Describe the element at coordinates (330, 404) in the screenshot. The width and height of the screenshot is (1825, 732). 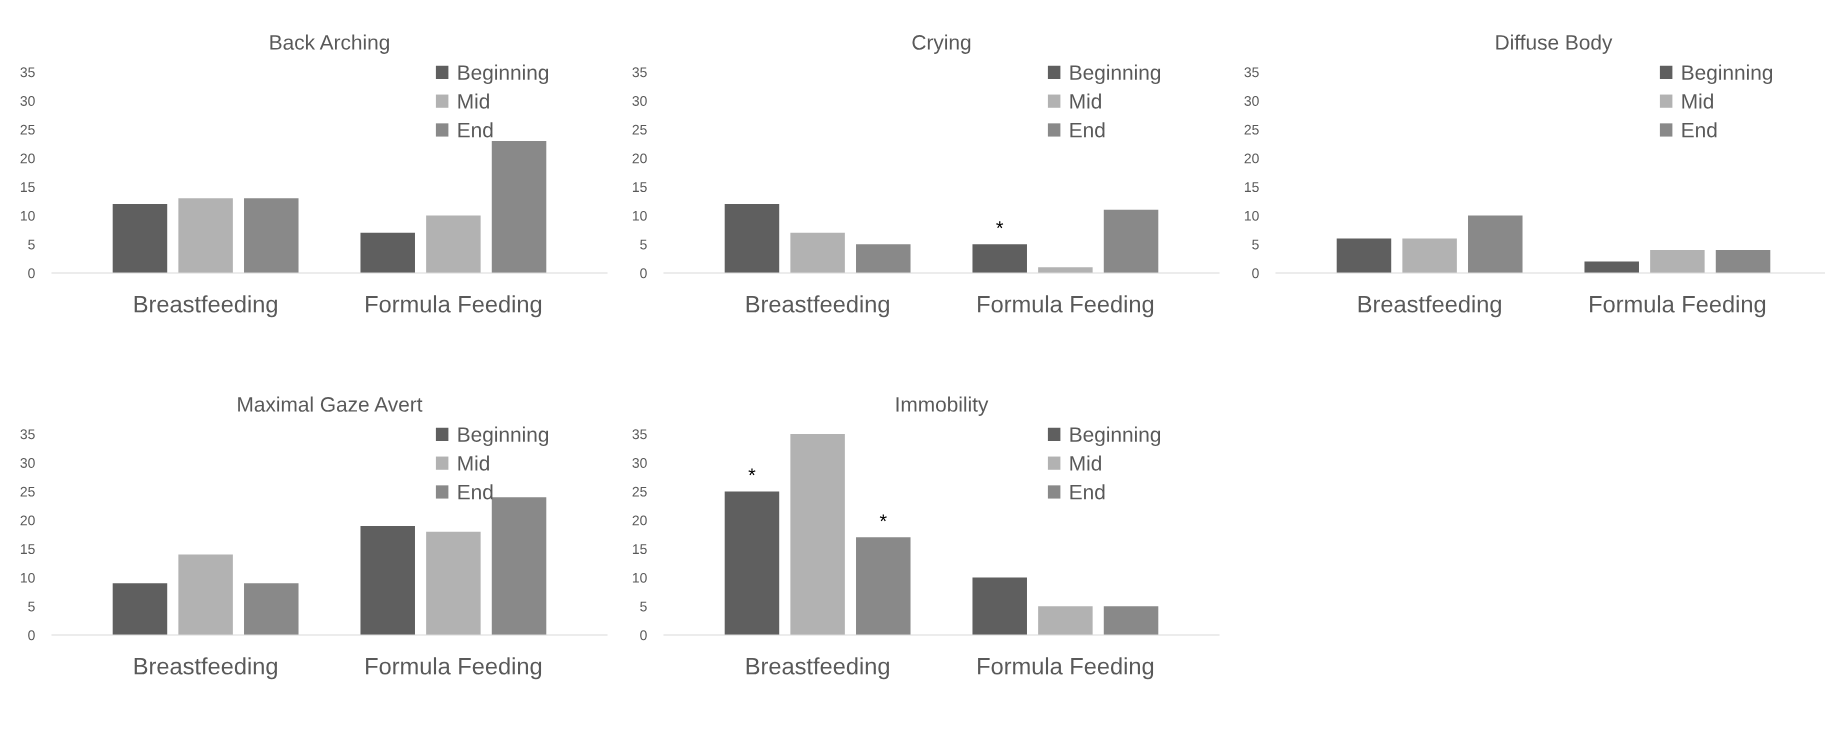
I see `chart-title: Maximal Gaze Avert` at that location.